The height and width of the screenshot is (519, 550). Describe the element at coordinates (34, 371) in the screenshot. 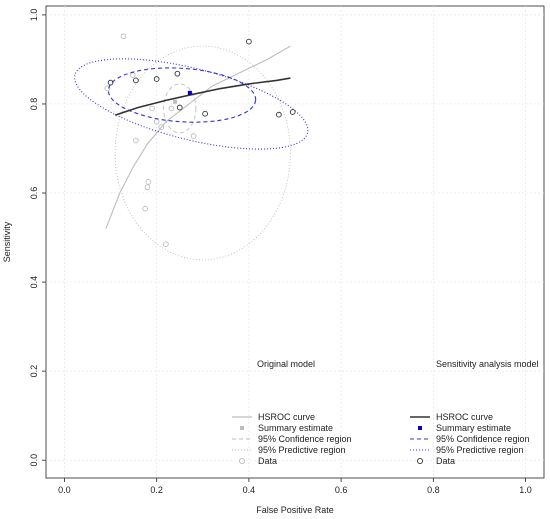

I see `y-tick-label-1: 0.2` at that location.